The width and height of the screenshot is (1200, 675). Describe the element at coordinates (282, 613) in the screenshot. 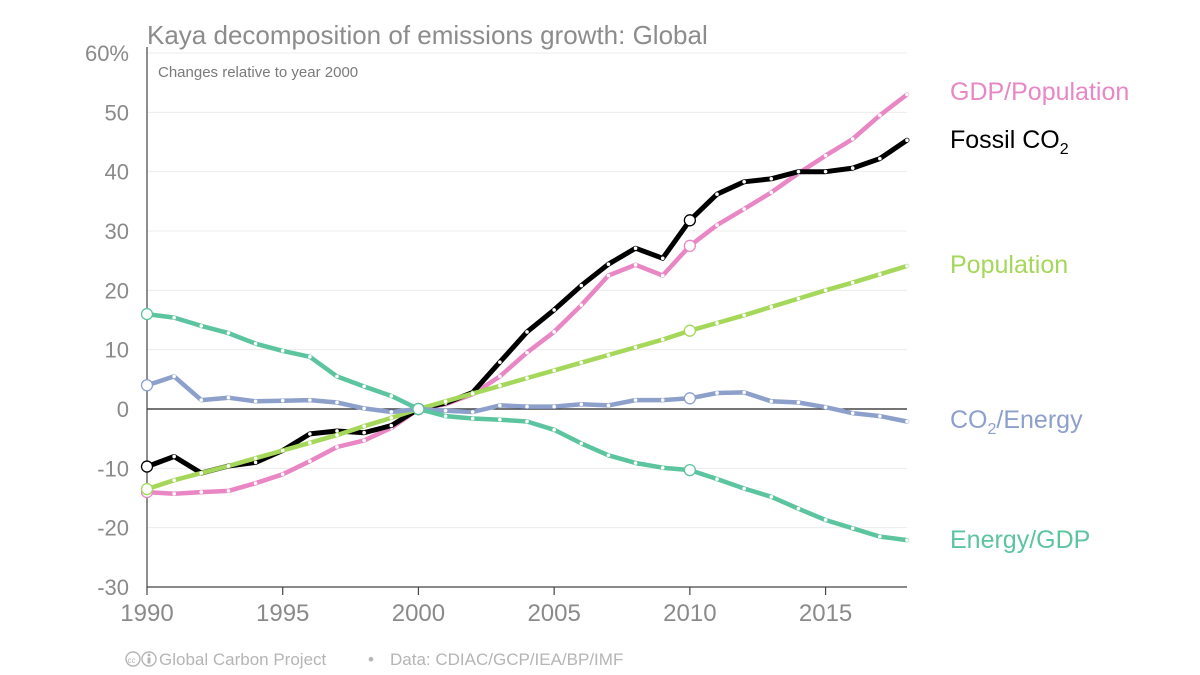

I see `x-tick-label: 1995` at that location.